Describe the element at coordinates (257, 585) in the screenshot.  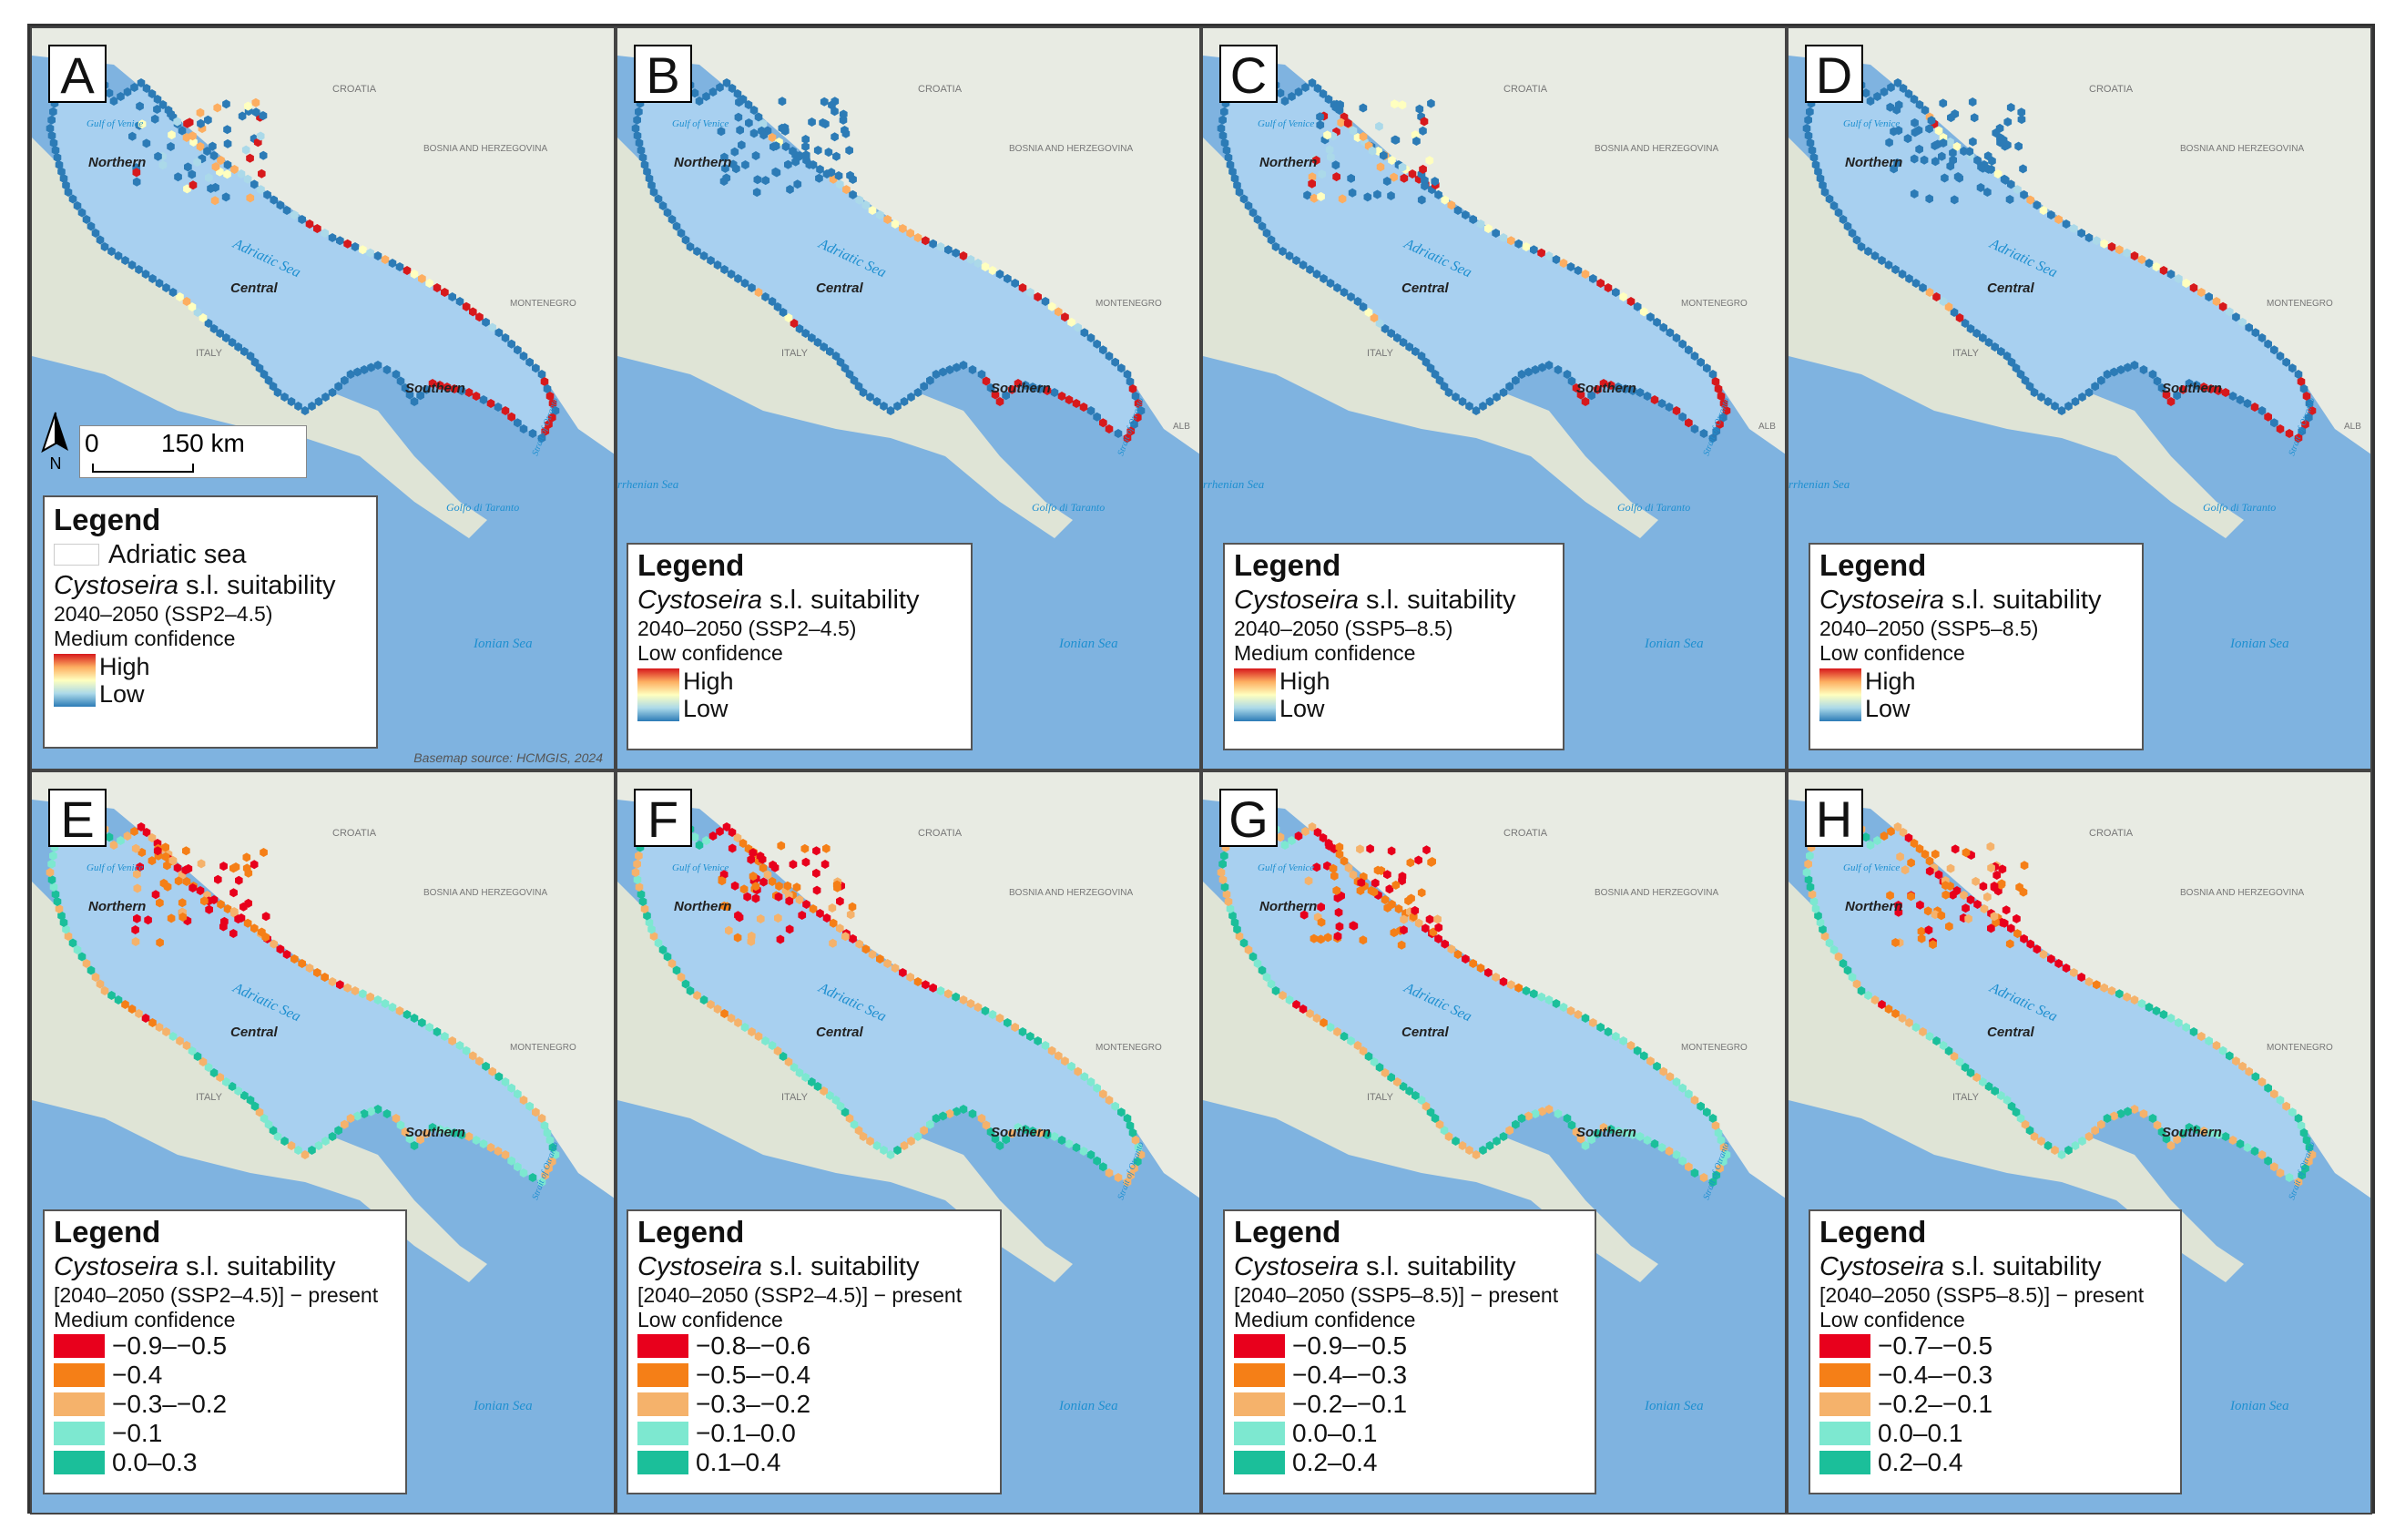
I see `species-rest: s.l. suitability` at that location.